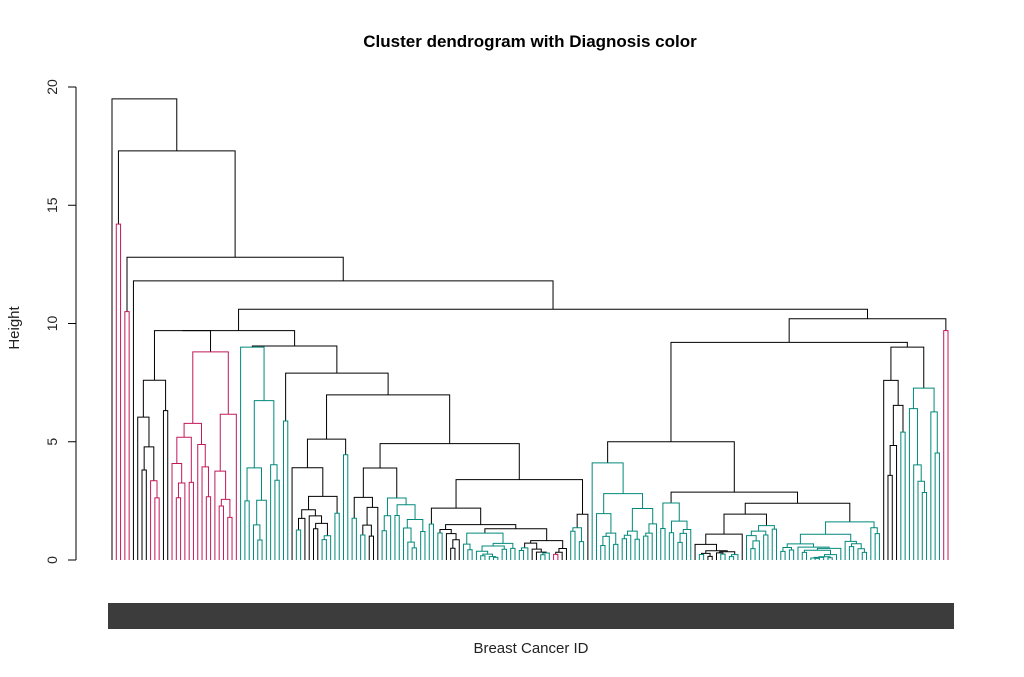 The image size is (1024, 677). Describe the element at coordinates (14, 327) in the screenshot. I see `y-axis-label: Height` at that location.